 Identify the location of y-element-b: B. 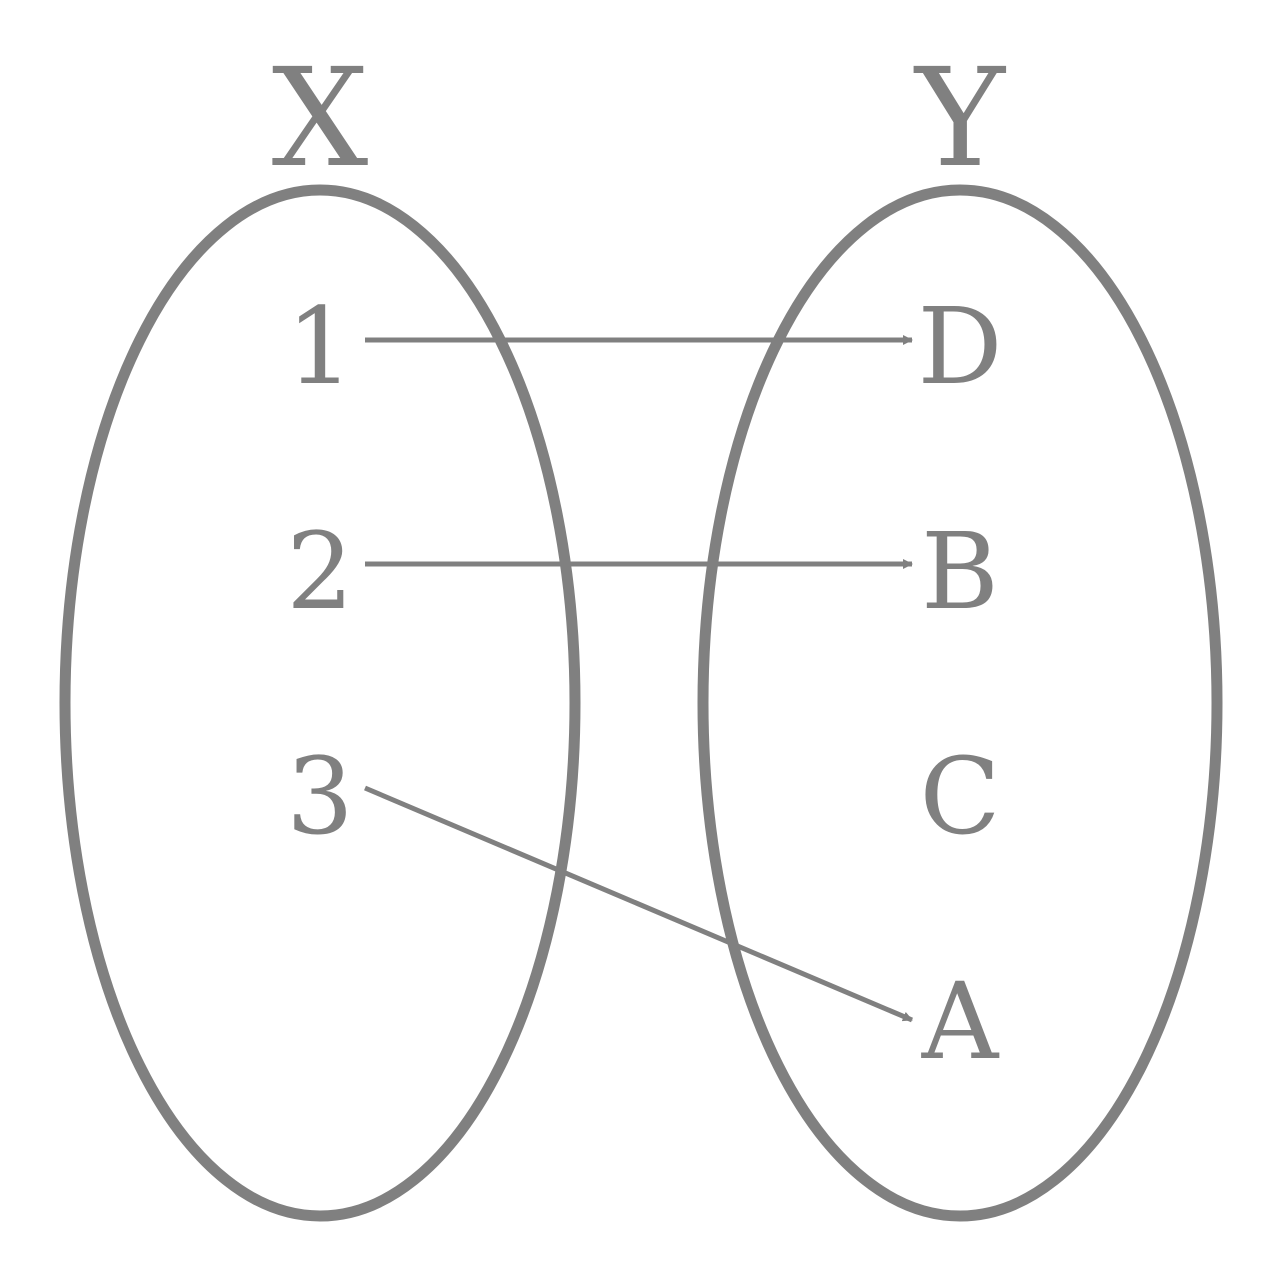
(960, 571).